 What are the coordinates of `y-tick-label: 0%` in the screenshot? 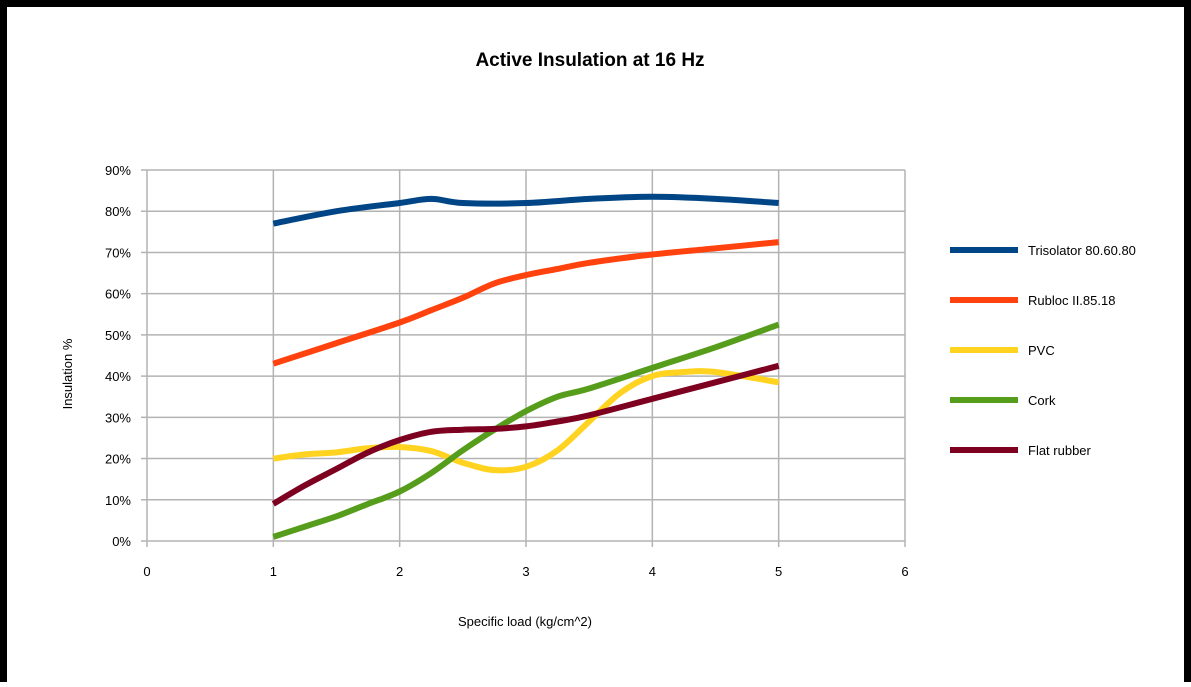 It's located at (121, 541).